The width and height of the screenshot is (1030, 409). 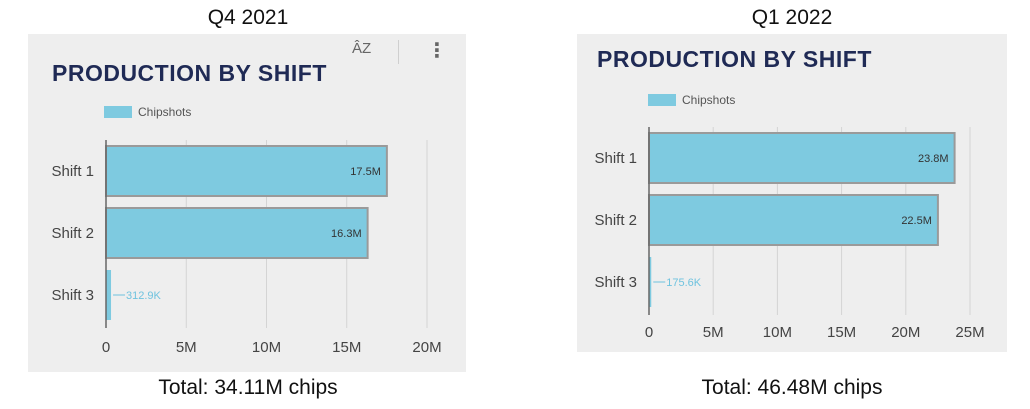 I want to click on panel-total-label: Total: 34.11M chips, so click(x=248, y=387).